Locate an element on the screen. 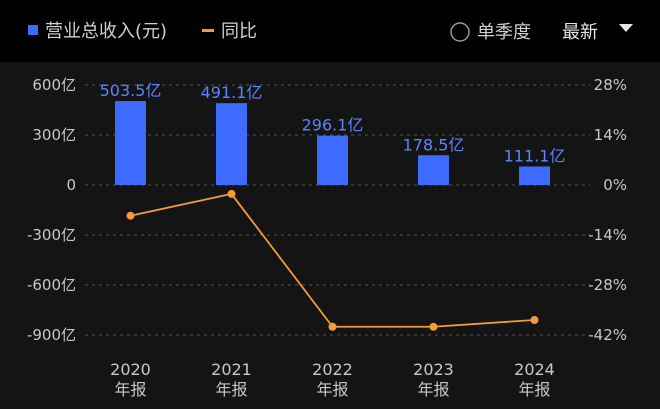 The image size is (660, 409). bar-data-label: 503.5亿 is located at coordinates (131, 90).